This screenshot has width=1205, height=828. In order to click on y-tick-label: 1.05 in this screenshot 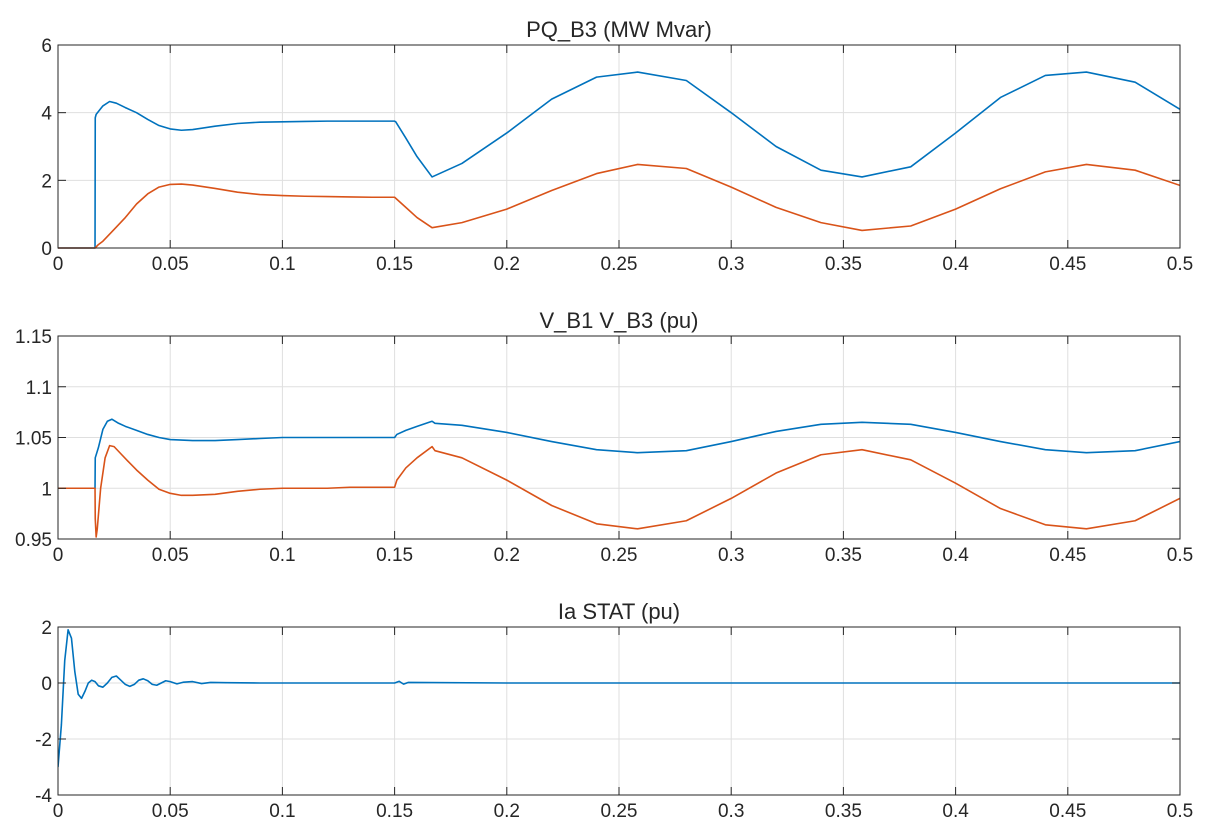, I will do `click(33, 439)`.